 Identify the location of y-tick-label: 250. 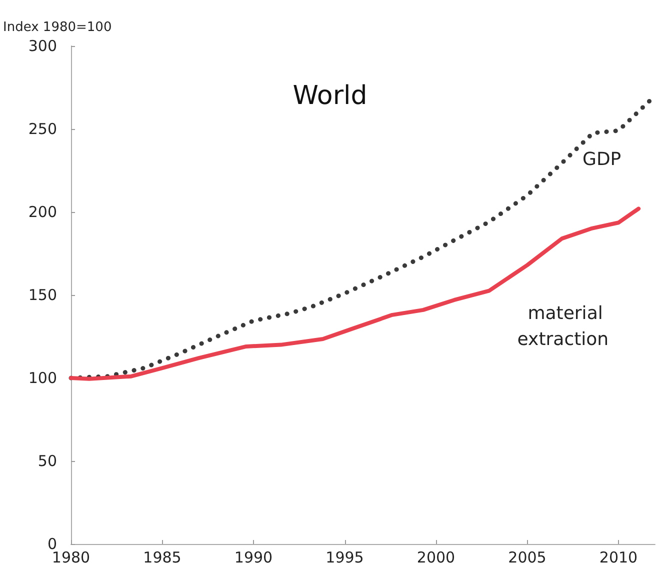
(42, 129).